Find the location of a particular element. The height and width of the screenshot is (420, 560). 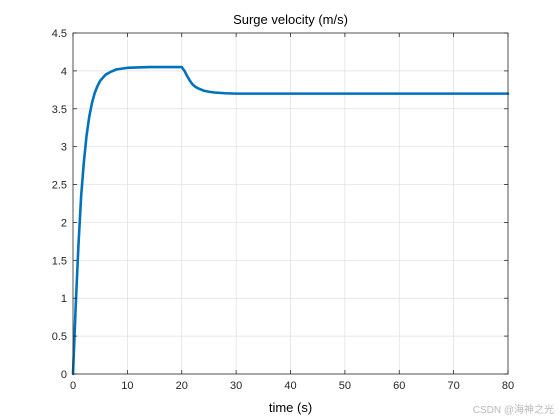

y-tick-label: 1 is located at coordinates (64, 299).